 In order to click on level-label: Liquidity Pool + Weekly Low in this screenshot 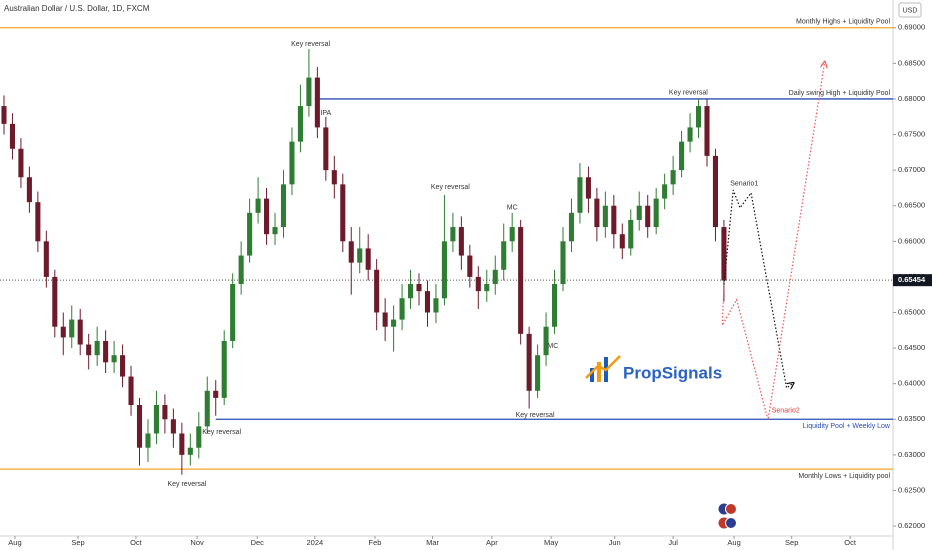, I will do `click(847, 426)`.